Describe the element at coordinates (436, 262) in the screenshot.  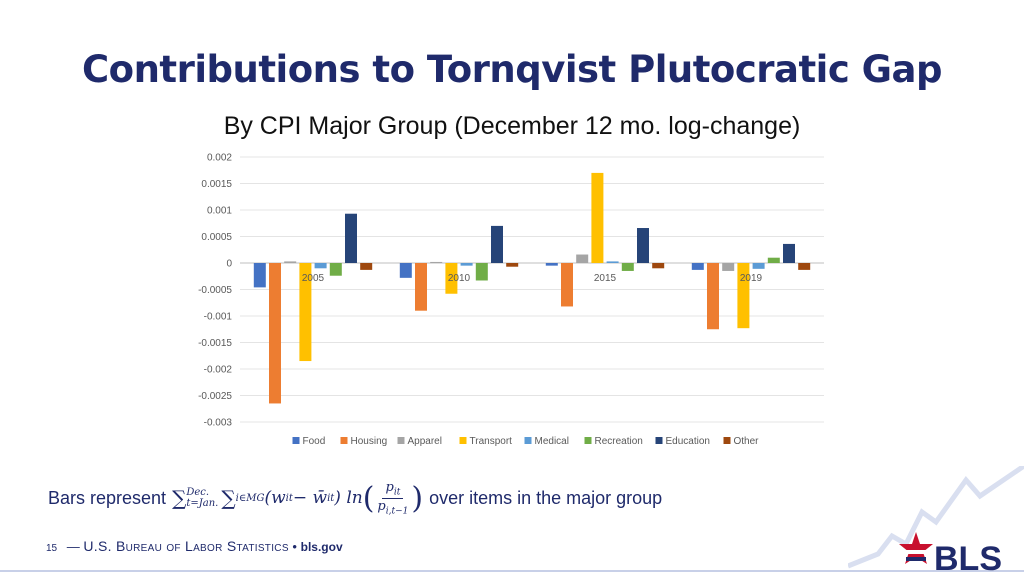
I see `bar-apparel-2010` at that location.